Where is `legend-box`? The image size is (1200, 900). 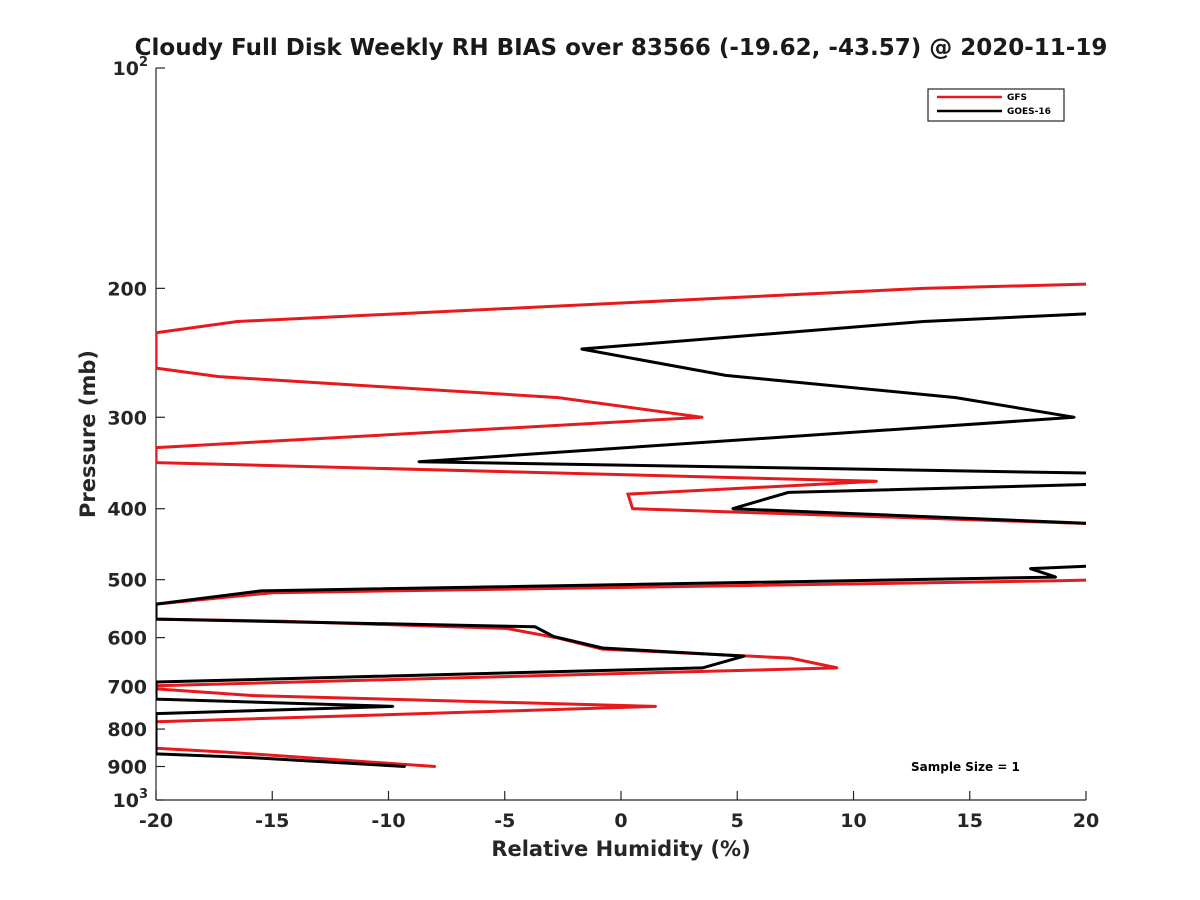 legend-box is located at coordinates (996, 105).